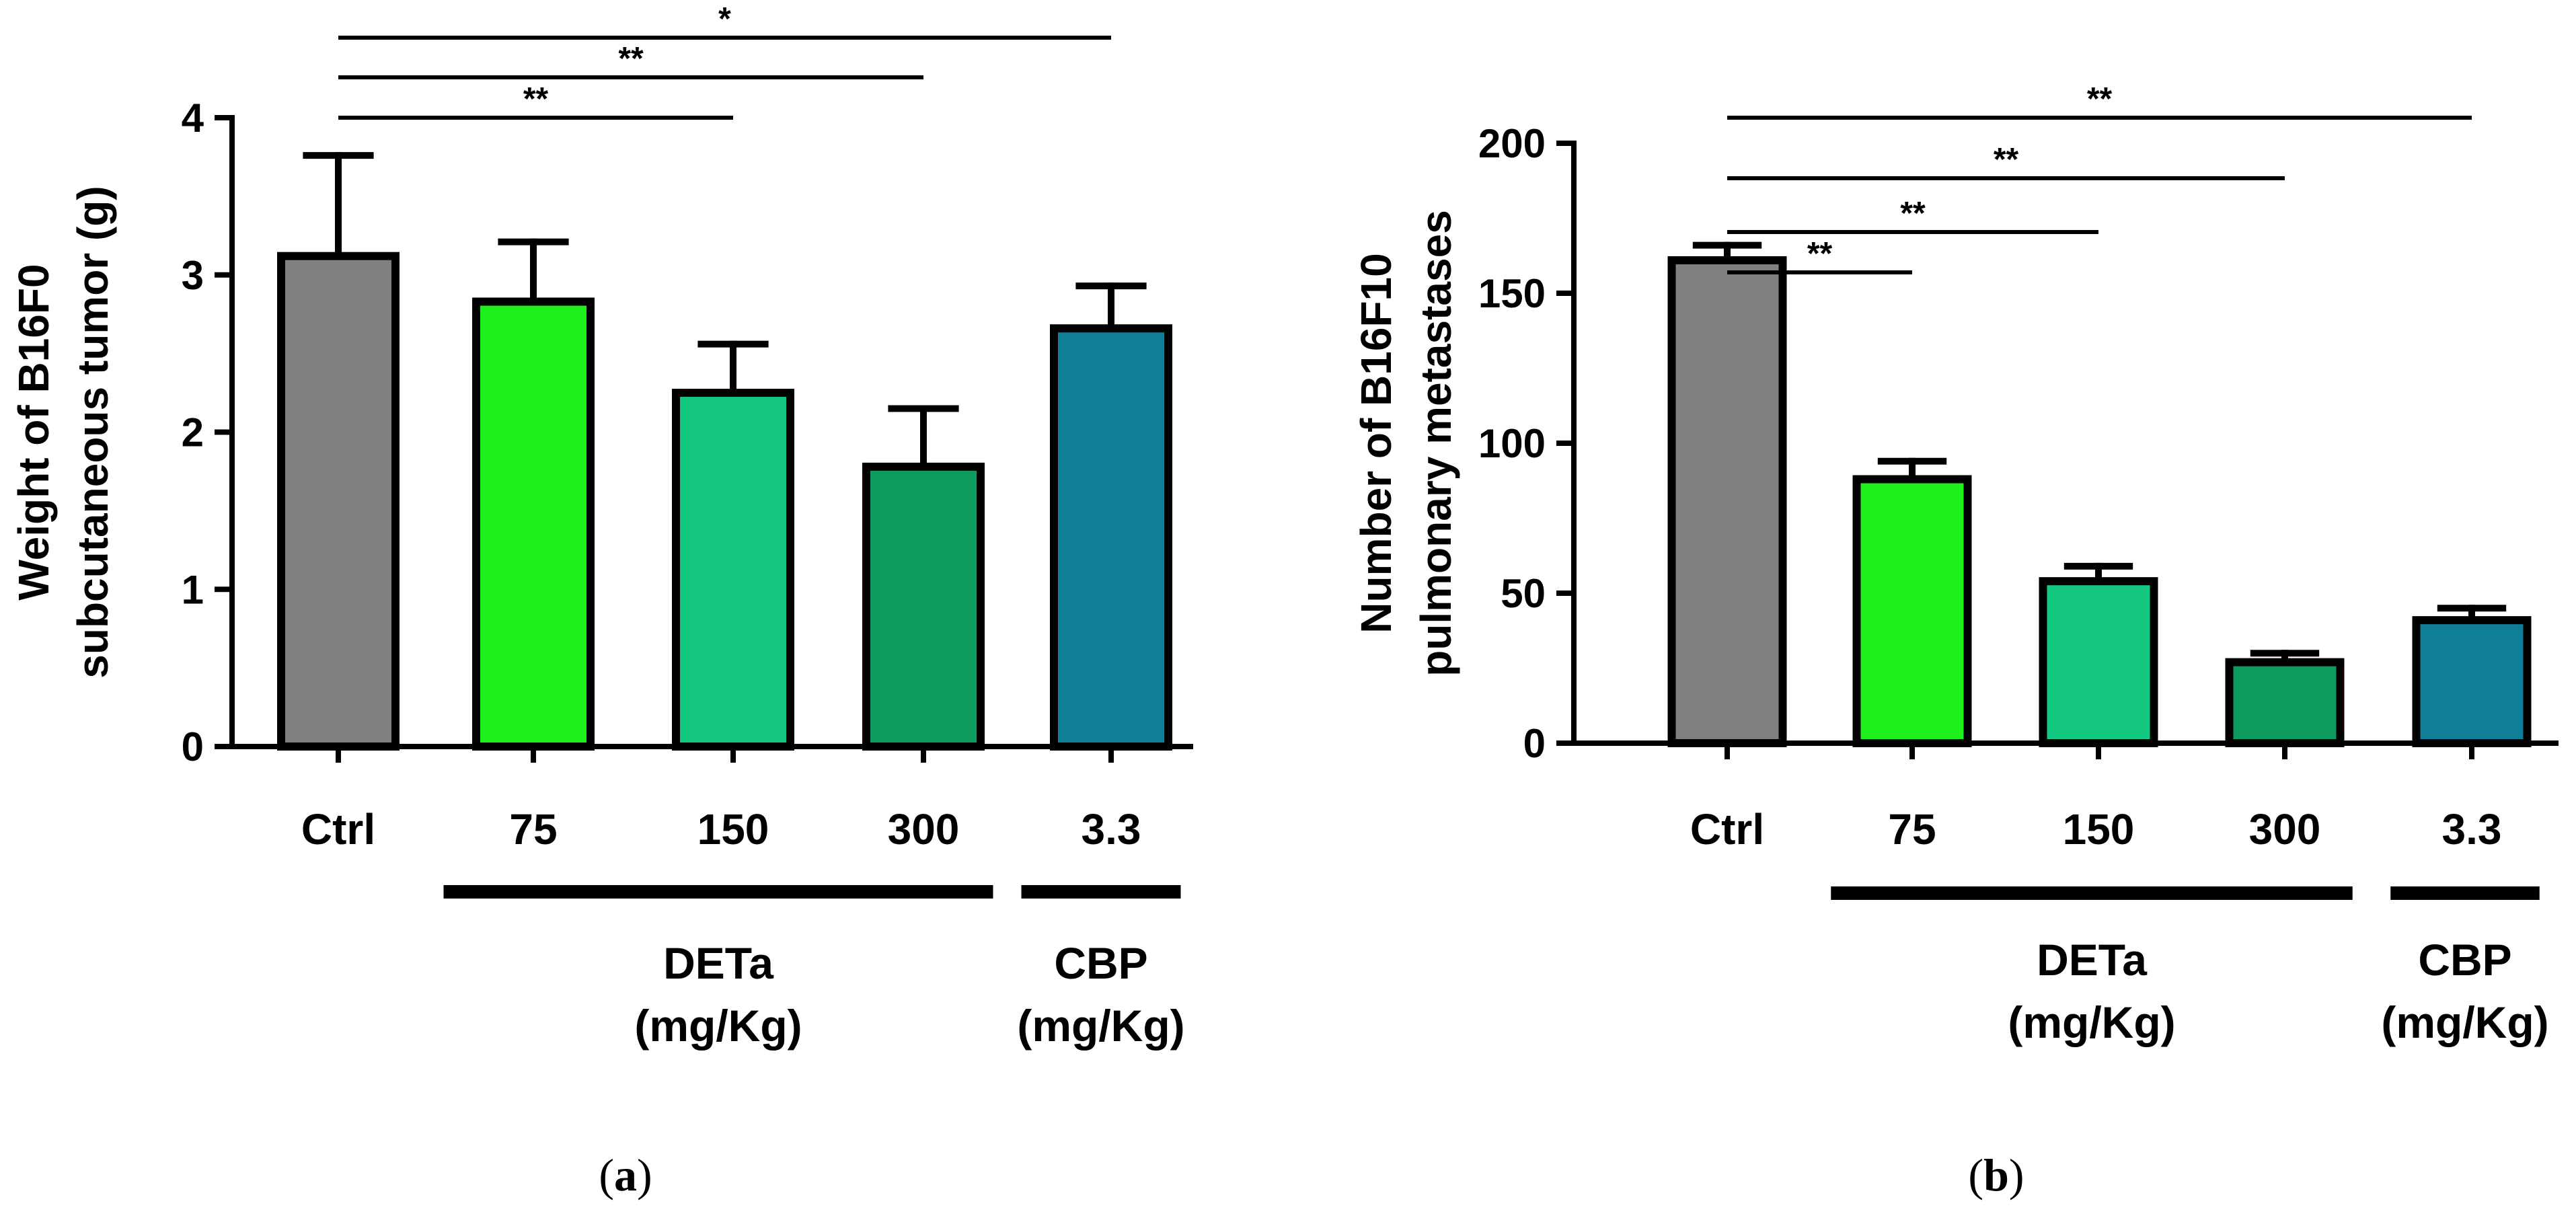 The width and height of the screenshot is (2576, 1218). Describe the element at coordinates (1512, 144) in the screenshot. I see `y-tick-label: 200` at that location.